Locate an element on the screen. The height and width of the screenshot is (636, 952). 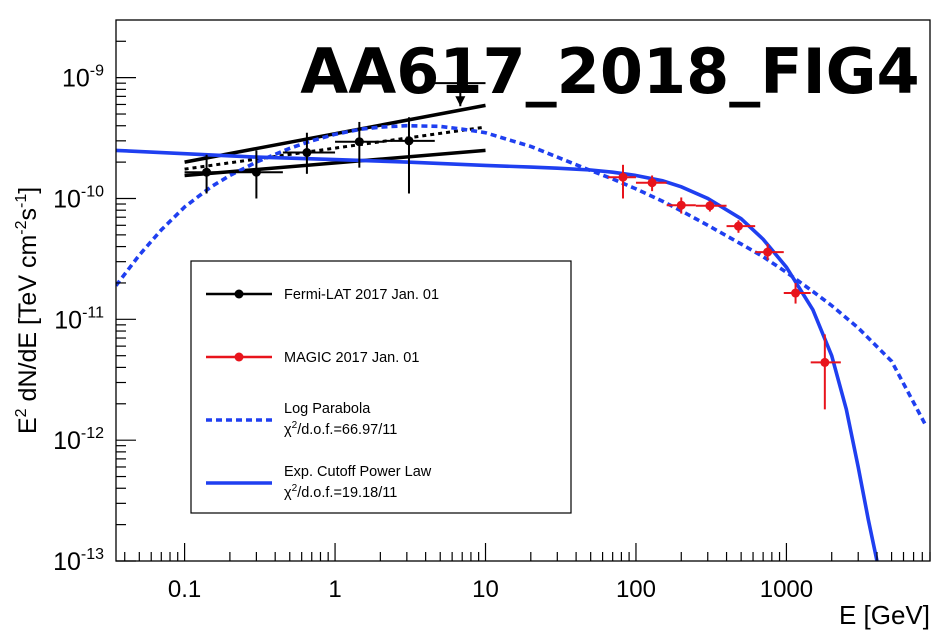
y-tick-label: 10-12 is located at coordinates (78, 440).